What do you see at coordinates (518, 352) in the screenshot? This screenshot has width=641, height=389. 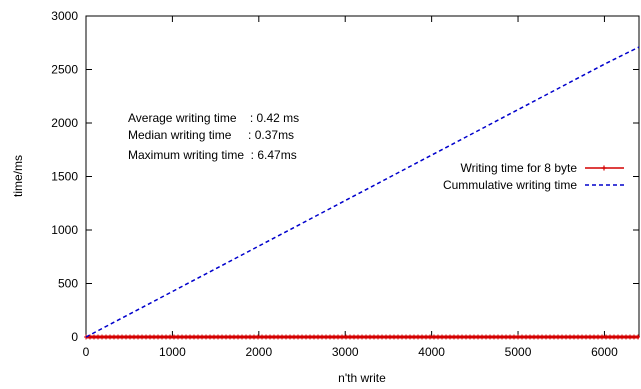 I see `x-tick-label: 5000` at bounding box center [518, 352].